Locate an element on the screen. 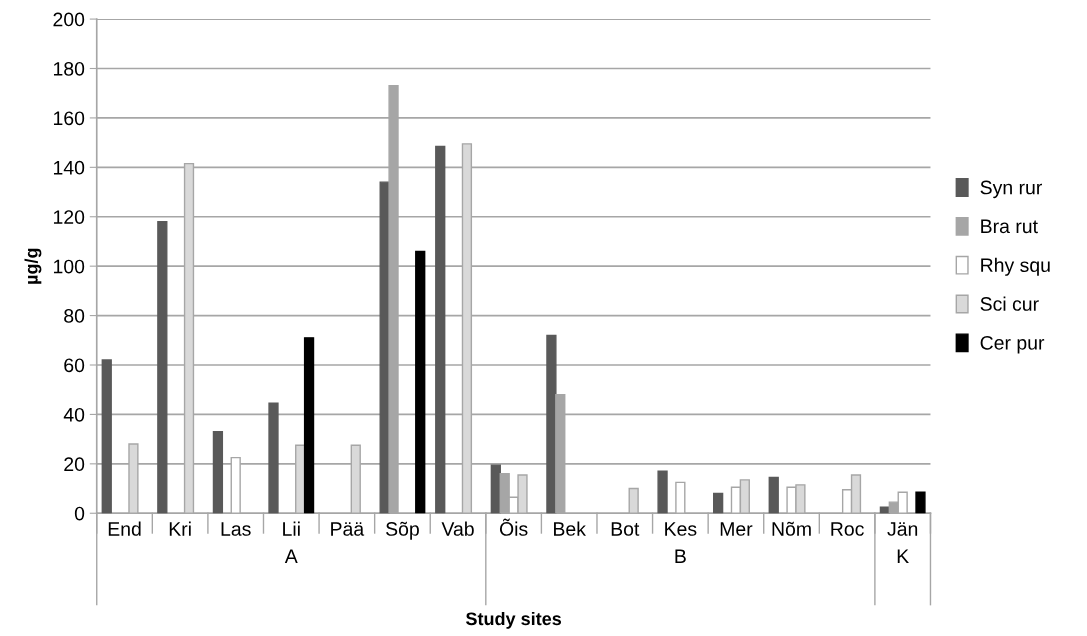 The image size is (1087, 636). text: A is located at coordinates (291, 556).